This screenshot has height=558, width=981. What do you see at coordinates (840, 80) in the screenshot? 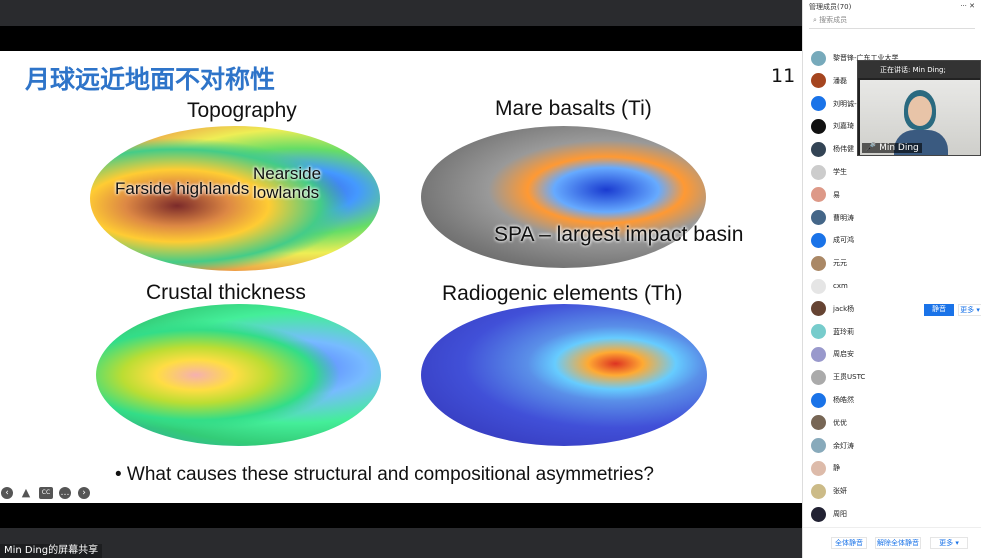
I see `member-name: 潘磊` at bounding box center [840, 80].